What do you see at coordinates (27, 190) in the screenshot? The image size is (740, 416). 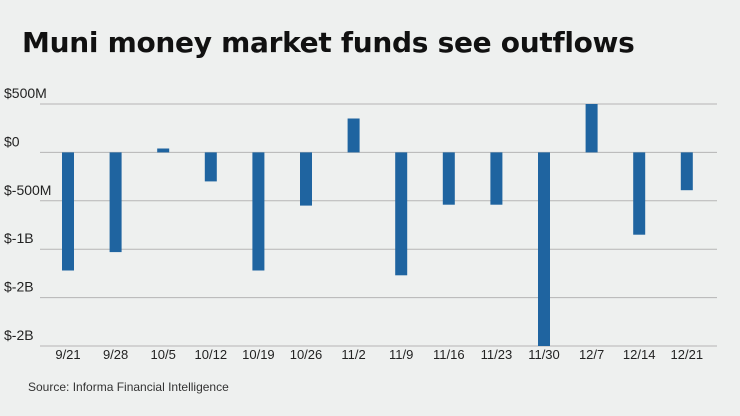 I see `y-tick-label: $-500M` at bounding box center [27, 190].